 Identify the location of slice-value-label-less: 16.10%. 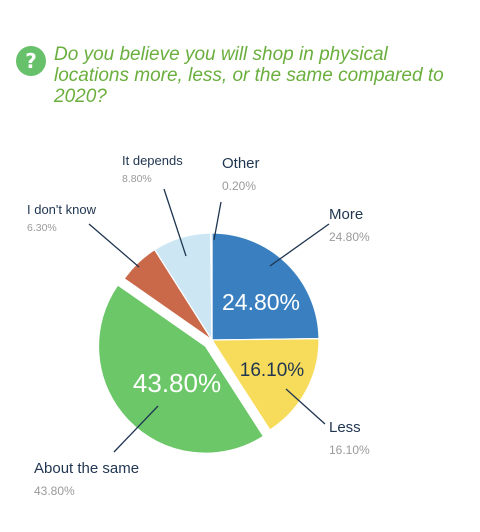
(272, 370).